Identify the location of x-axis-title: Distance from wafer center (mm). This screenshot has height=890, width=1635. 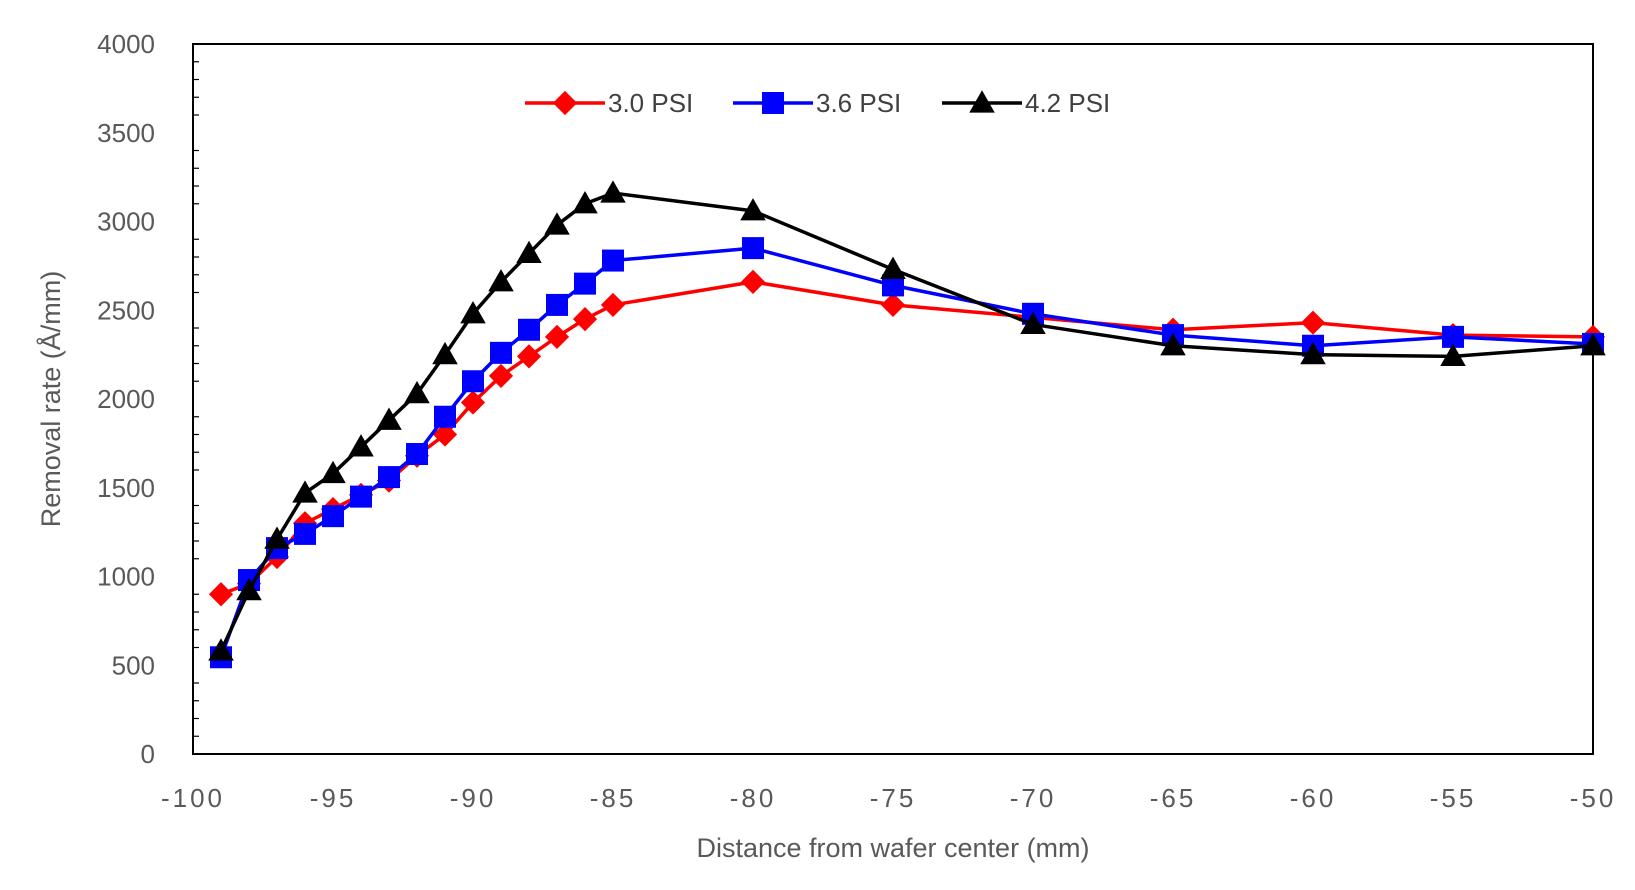
(892, 848).